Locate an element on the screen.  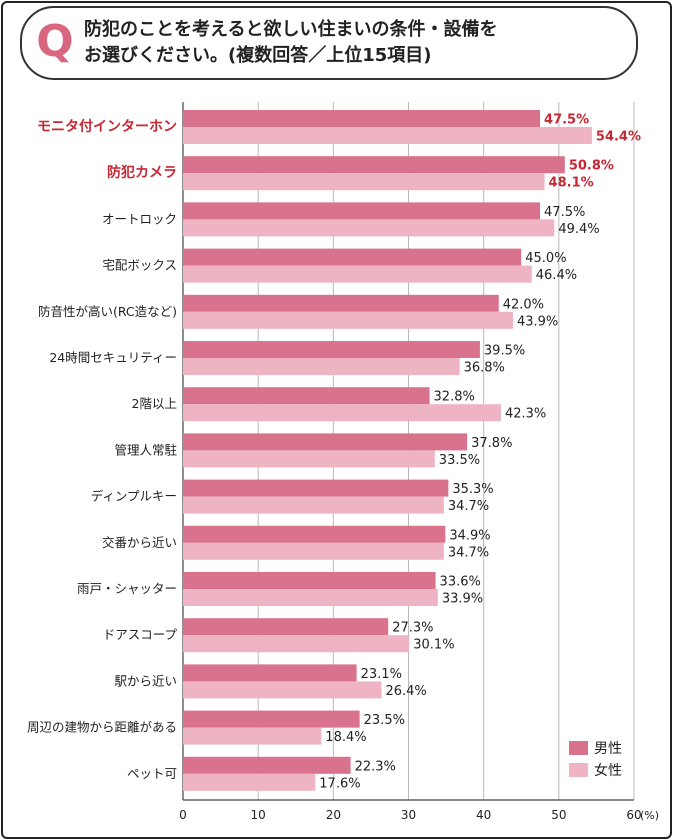
data-label-male: 23.5% is located at coordinates (384, 720).